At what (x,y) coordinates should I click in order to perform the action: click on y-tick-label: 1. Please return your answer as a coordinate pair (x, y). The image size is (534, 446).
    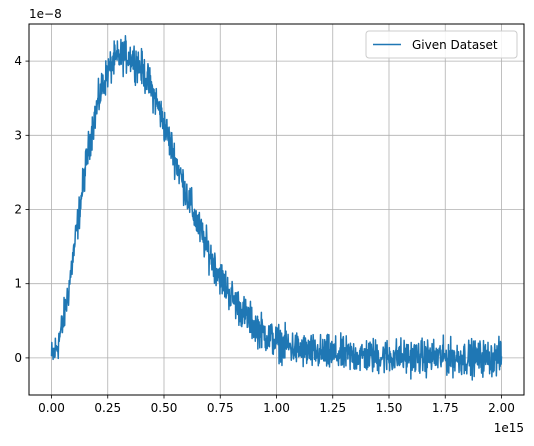
    Looking at the image, I should click on (18, 284).